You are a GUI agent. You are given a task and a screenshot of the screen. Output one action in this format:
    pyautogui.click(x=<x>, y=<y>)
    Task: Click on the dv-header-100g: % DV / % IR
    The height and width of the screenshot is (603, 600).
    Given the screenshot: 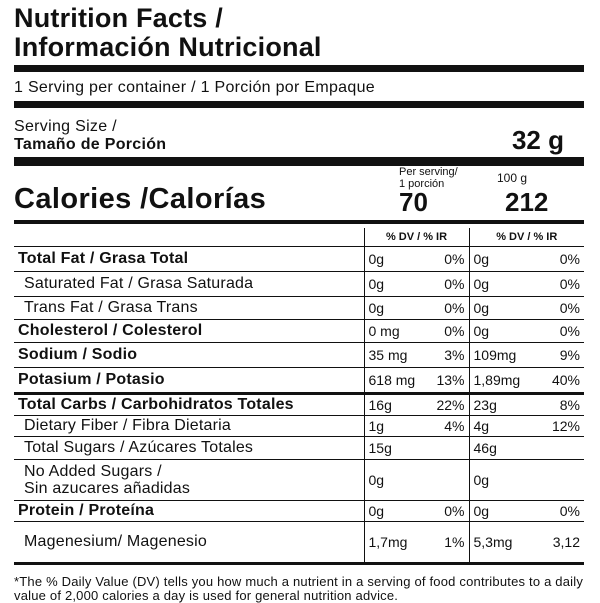 What is the action you would take?
    pyautogui.click(x=526, y=237)
    